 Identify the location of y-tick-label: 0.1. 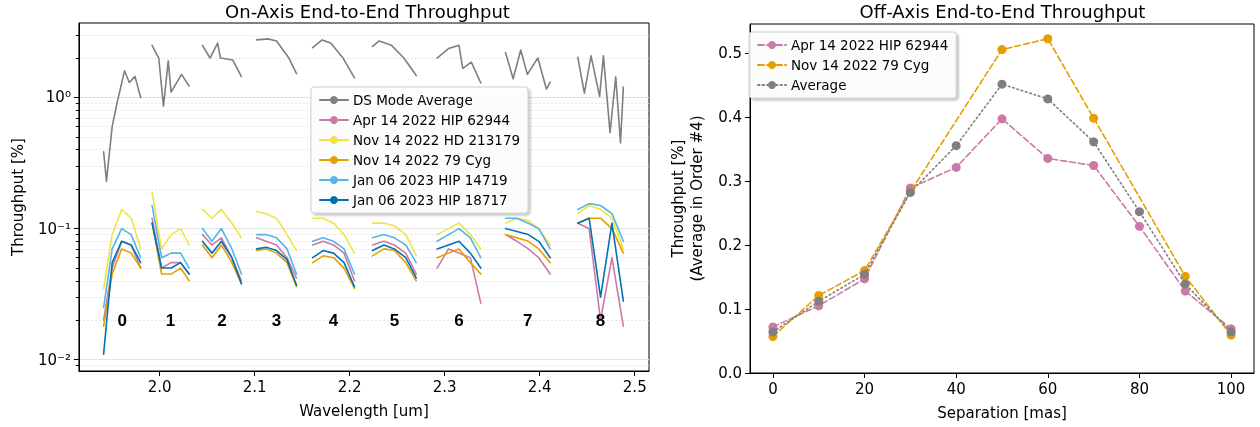
(730, 308).